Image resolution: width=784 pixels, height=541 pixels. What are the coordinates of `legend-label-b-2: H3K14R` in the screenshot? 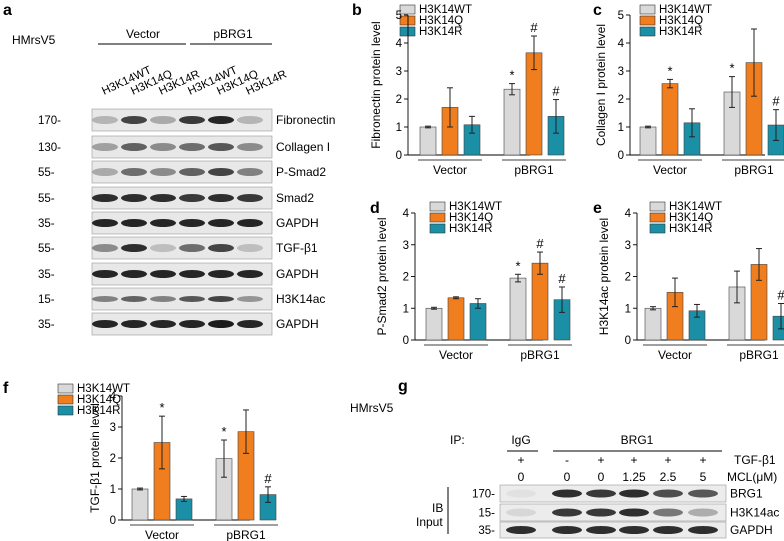 It's located at (440, 32).